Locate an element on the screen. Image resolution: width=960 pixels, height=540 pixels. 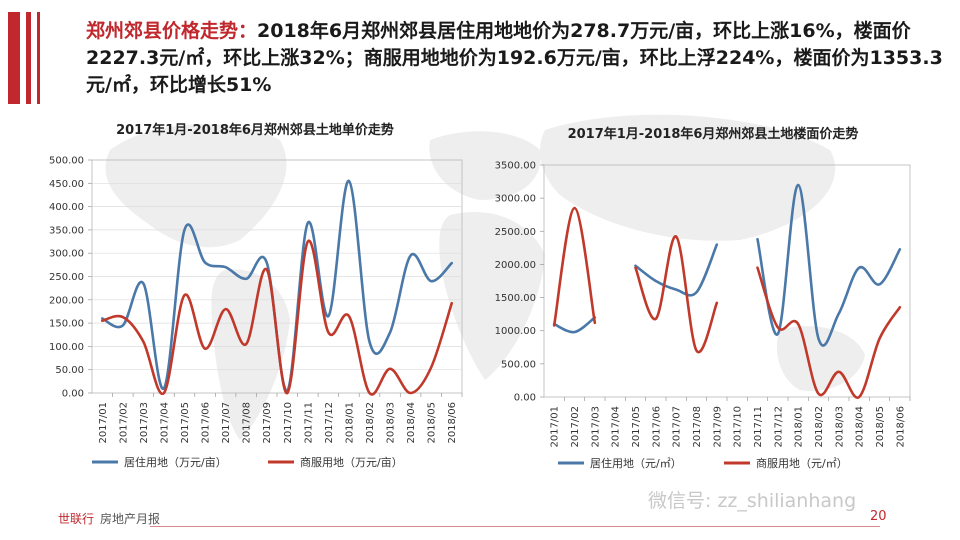
y-tick-label: 450.00 is located at coordinates (66, 184).